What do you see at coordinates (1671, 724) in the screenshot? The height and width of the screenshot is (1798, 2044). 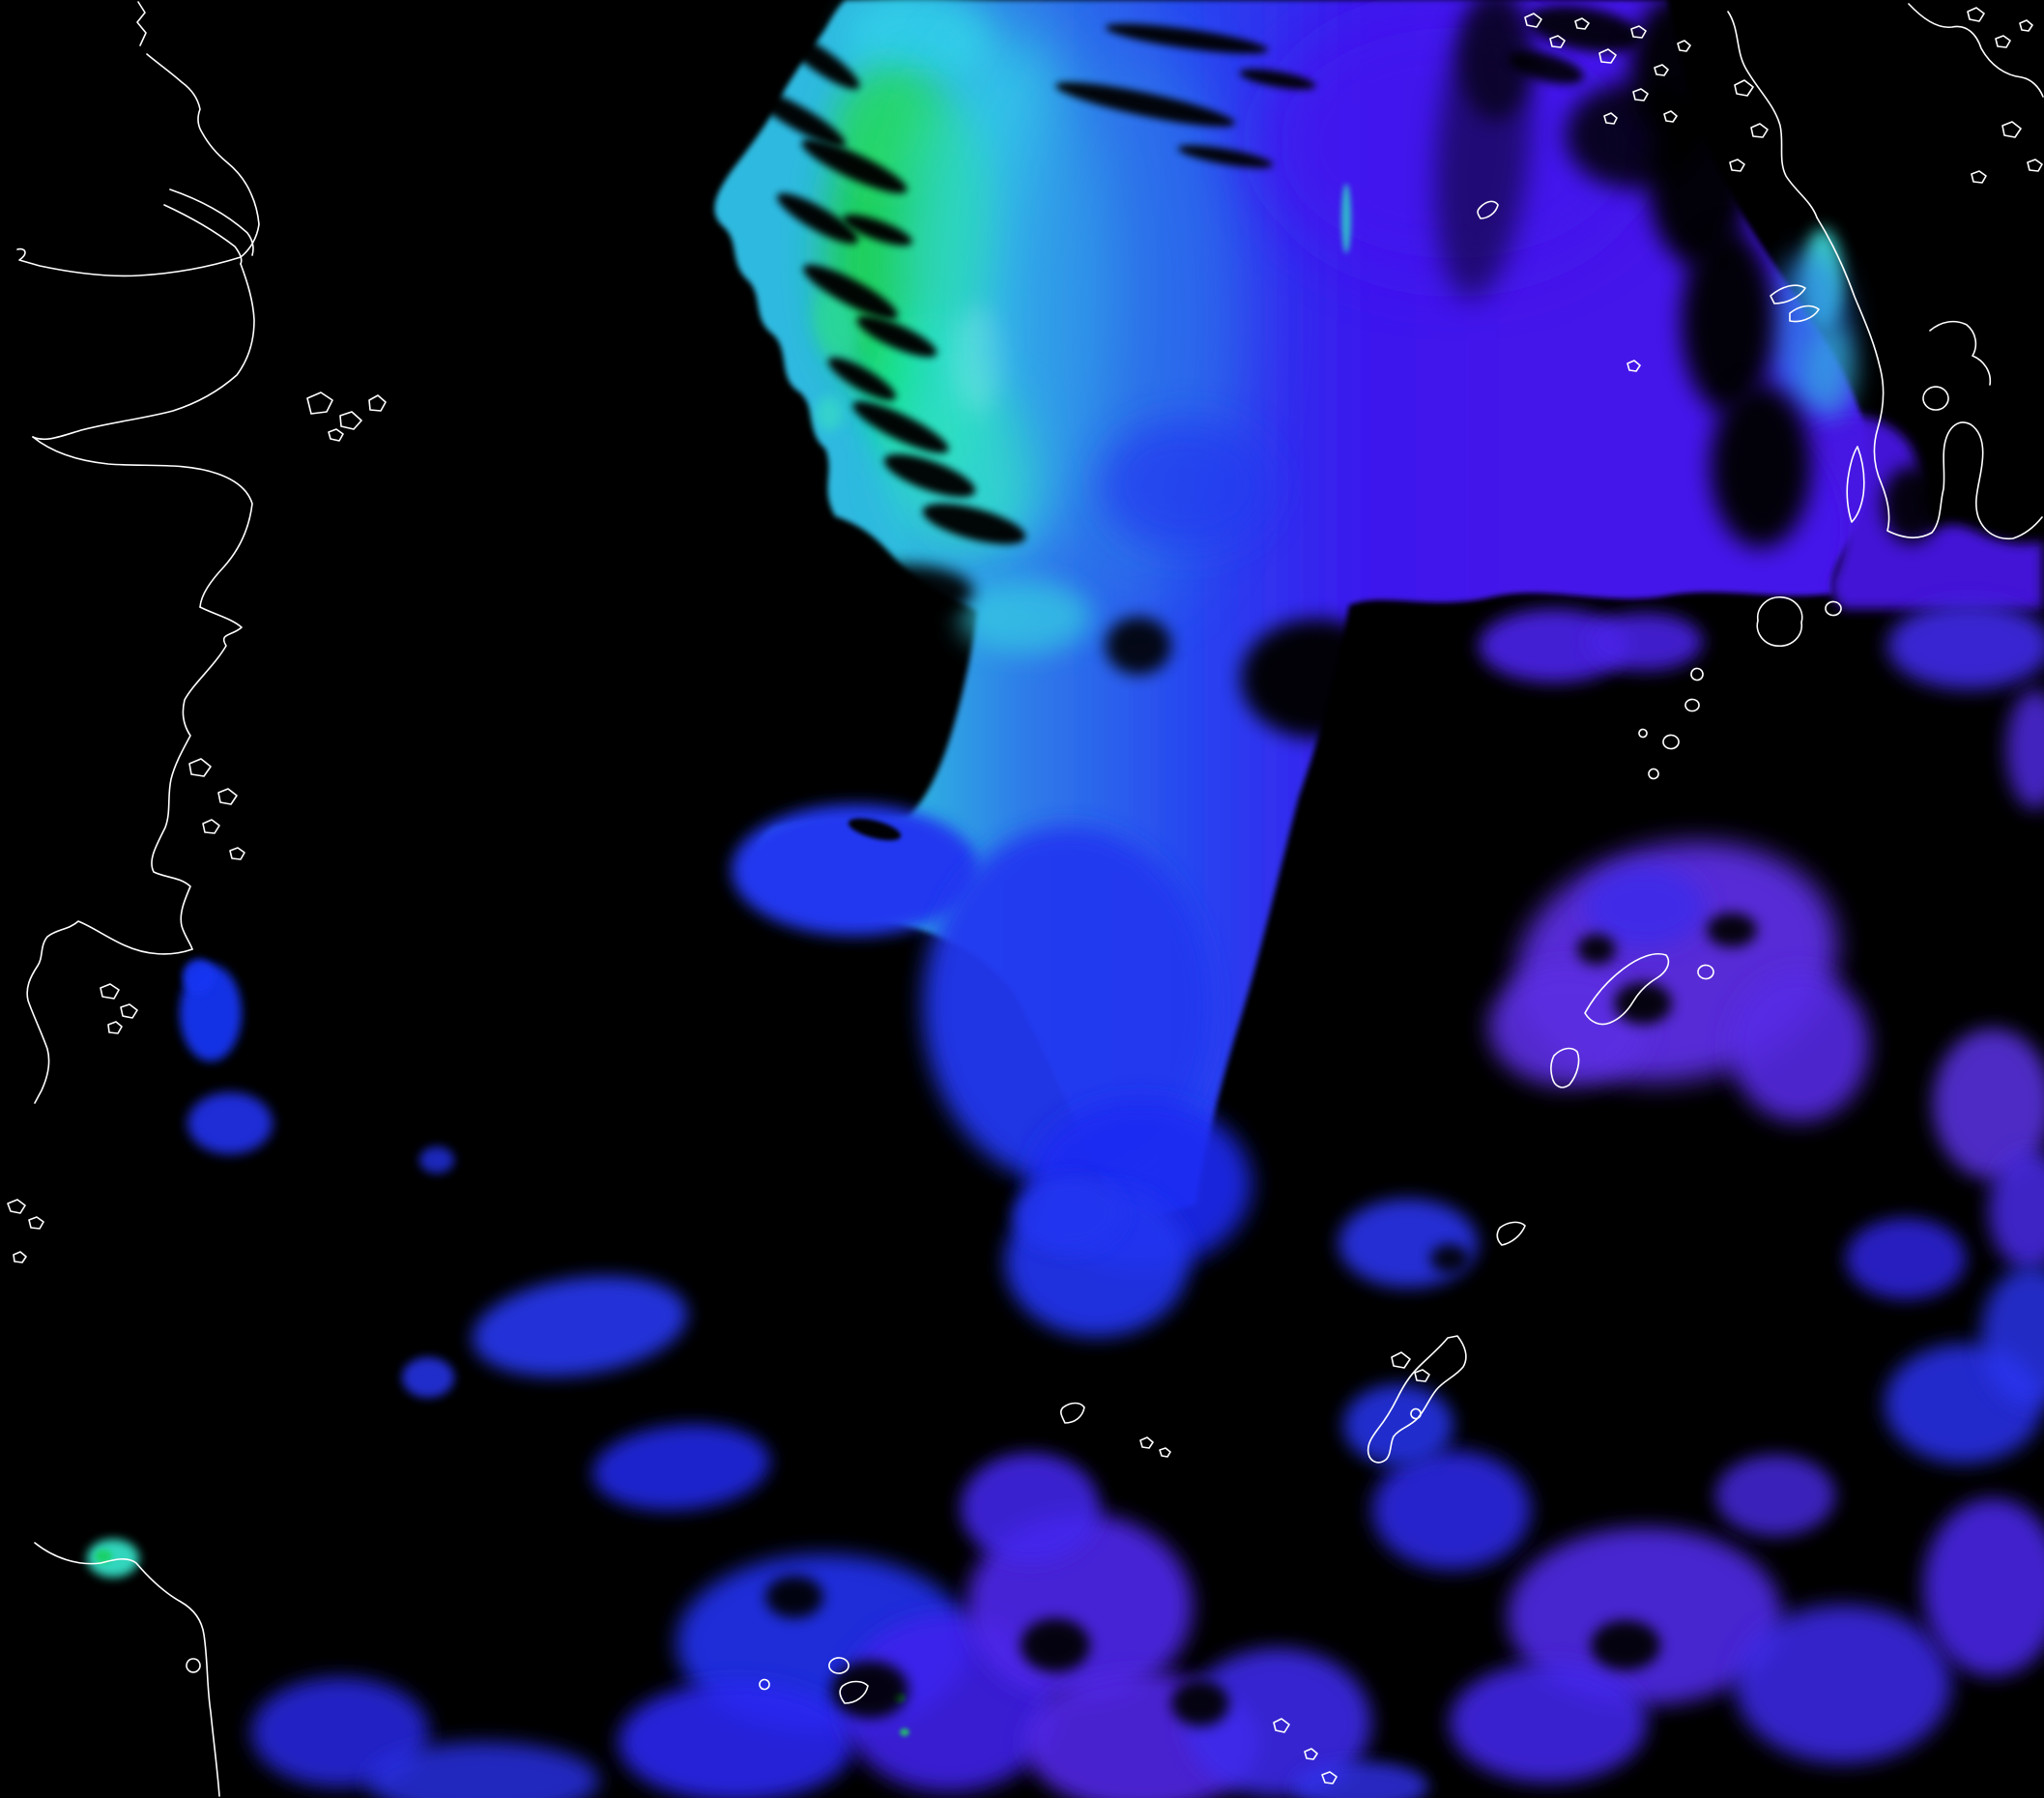 I see `tokara-islands-coastline` at bounding box center [1671, 724].